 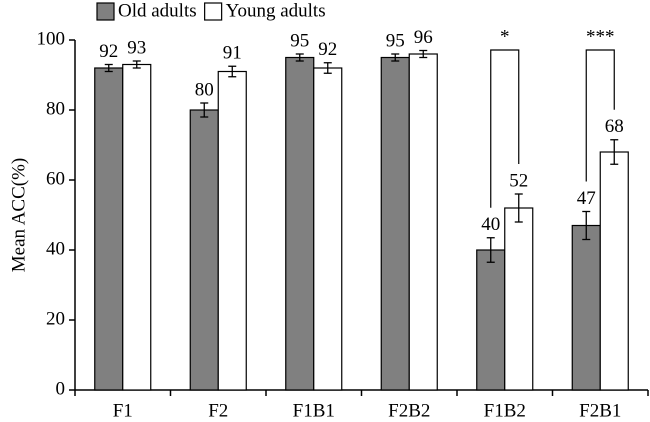 I want to click on y-tick-label: 40, so click(x=55, y=248).